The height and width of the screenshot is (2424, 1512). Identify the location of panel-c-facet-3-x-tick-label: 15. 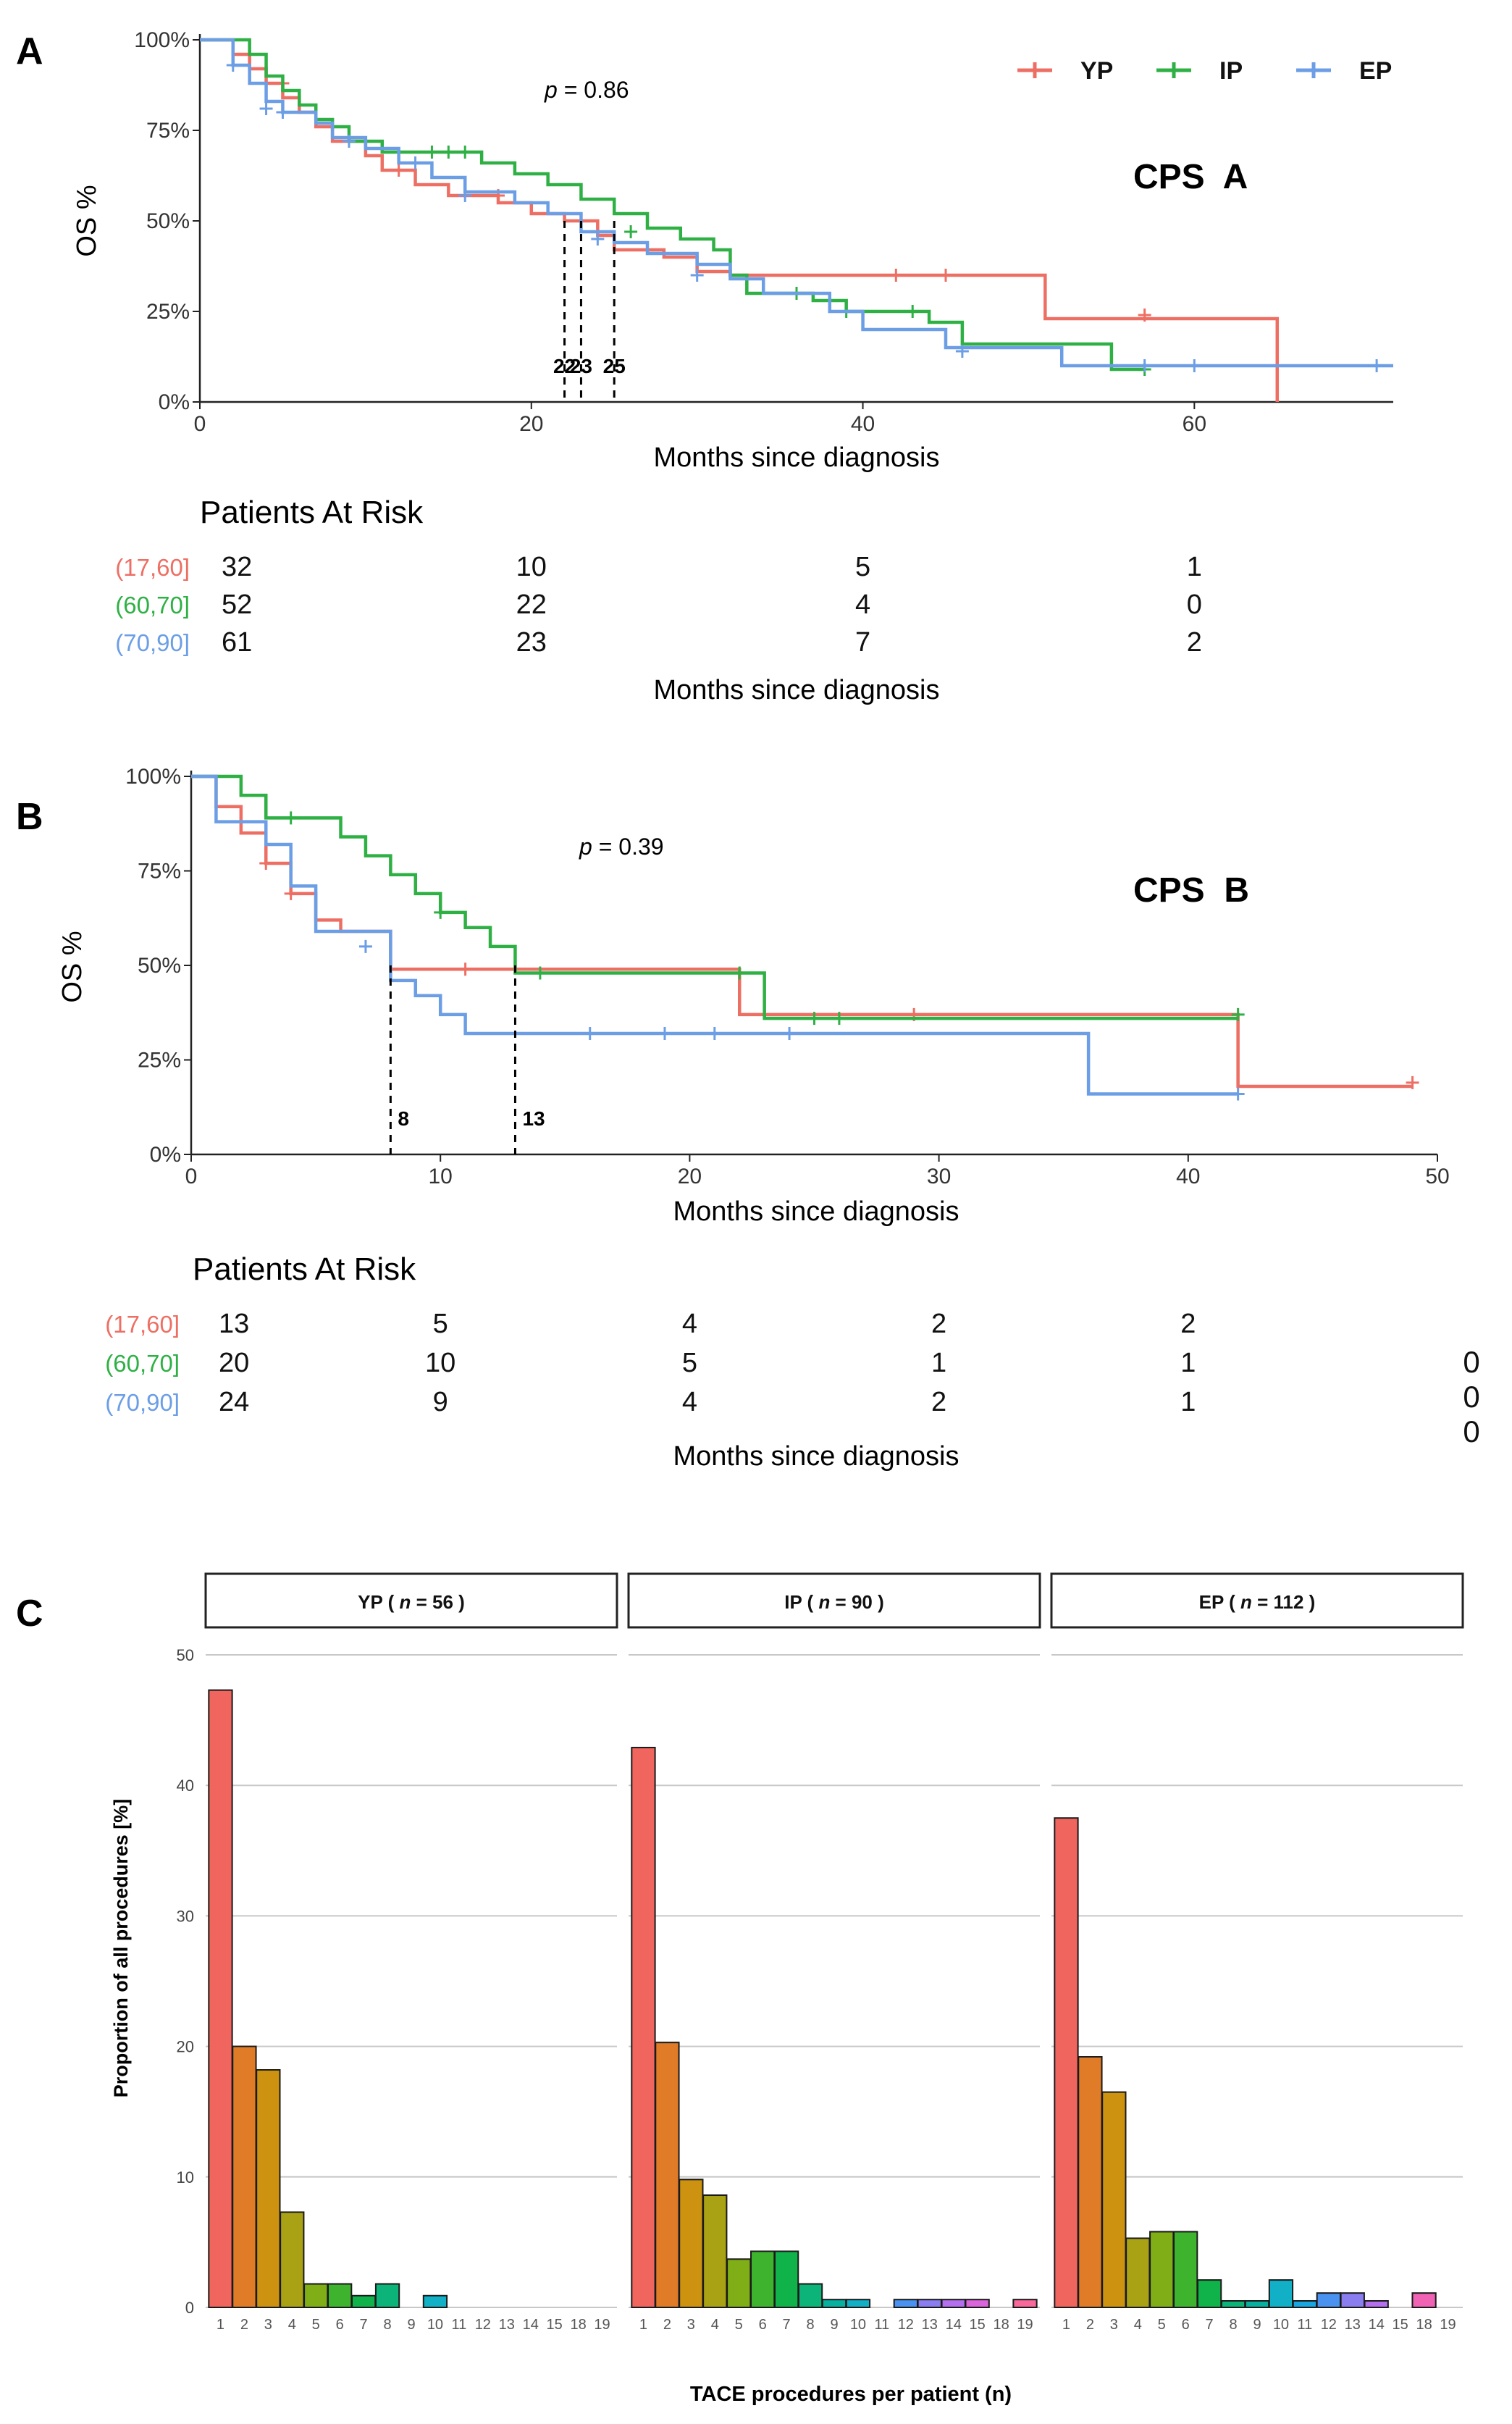
(1400, 2325).